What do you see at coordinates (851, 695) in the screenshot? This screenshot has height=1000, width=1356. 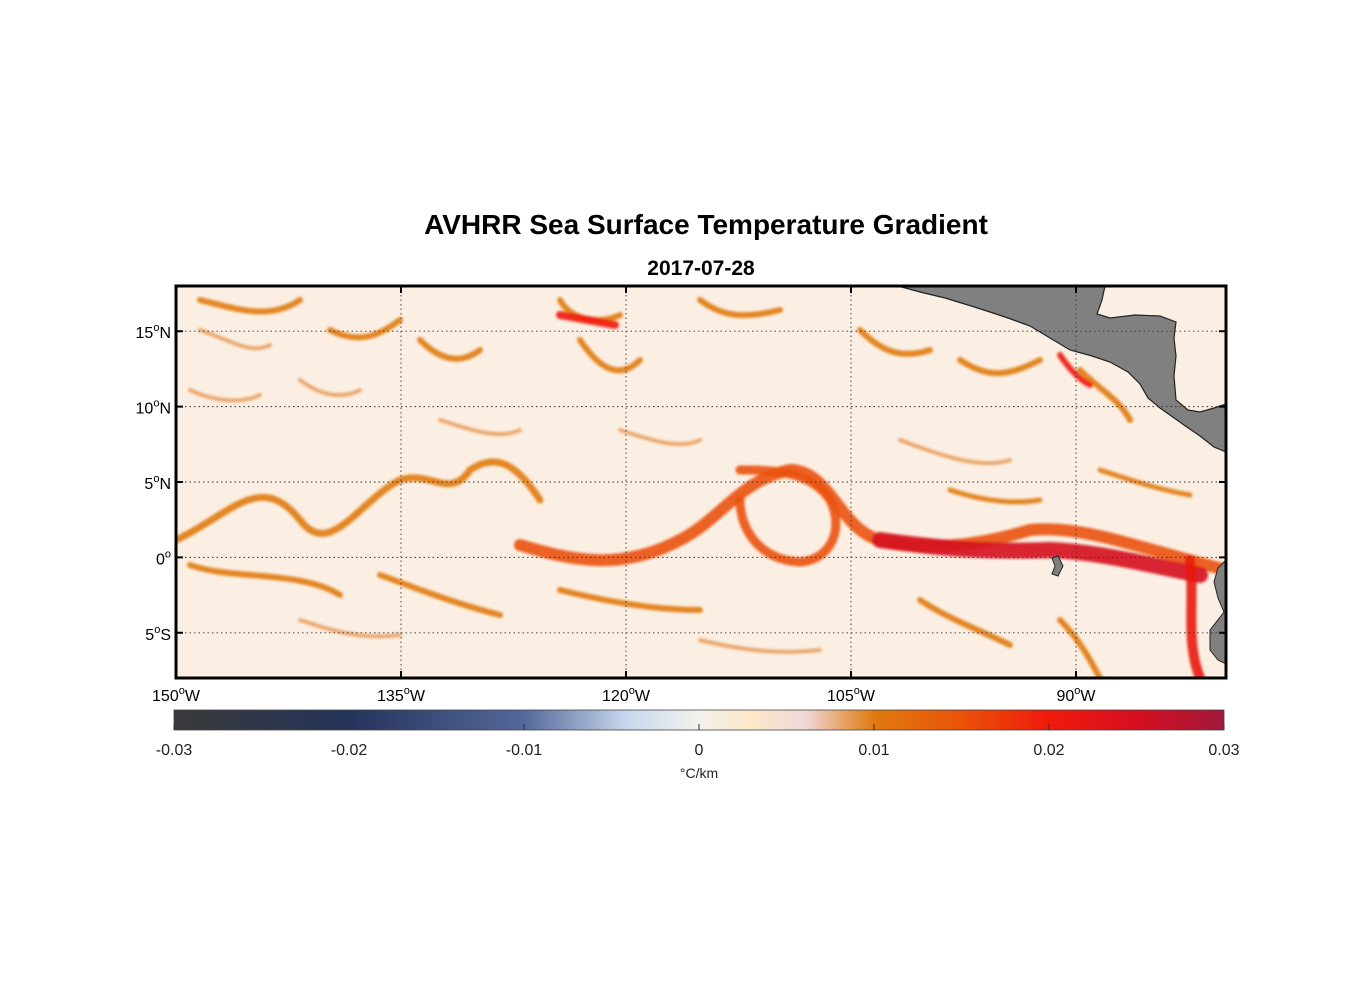 I see `x-tick-label: 105oW` at bounding box center [851, 695].